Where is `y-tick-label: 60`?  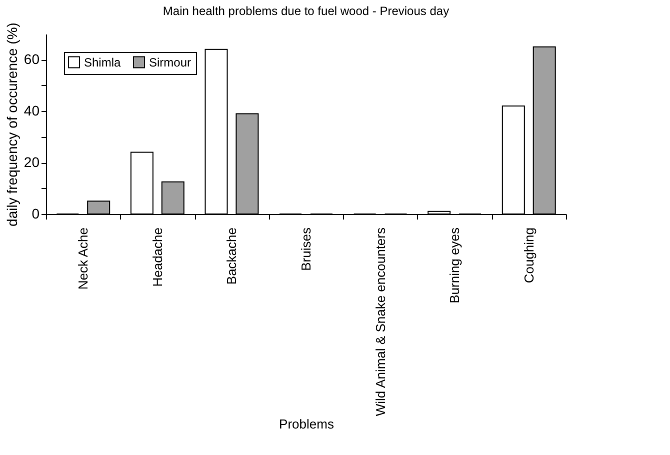 y-tick-label: 60 is located at coordinates (32, 59).